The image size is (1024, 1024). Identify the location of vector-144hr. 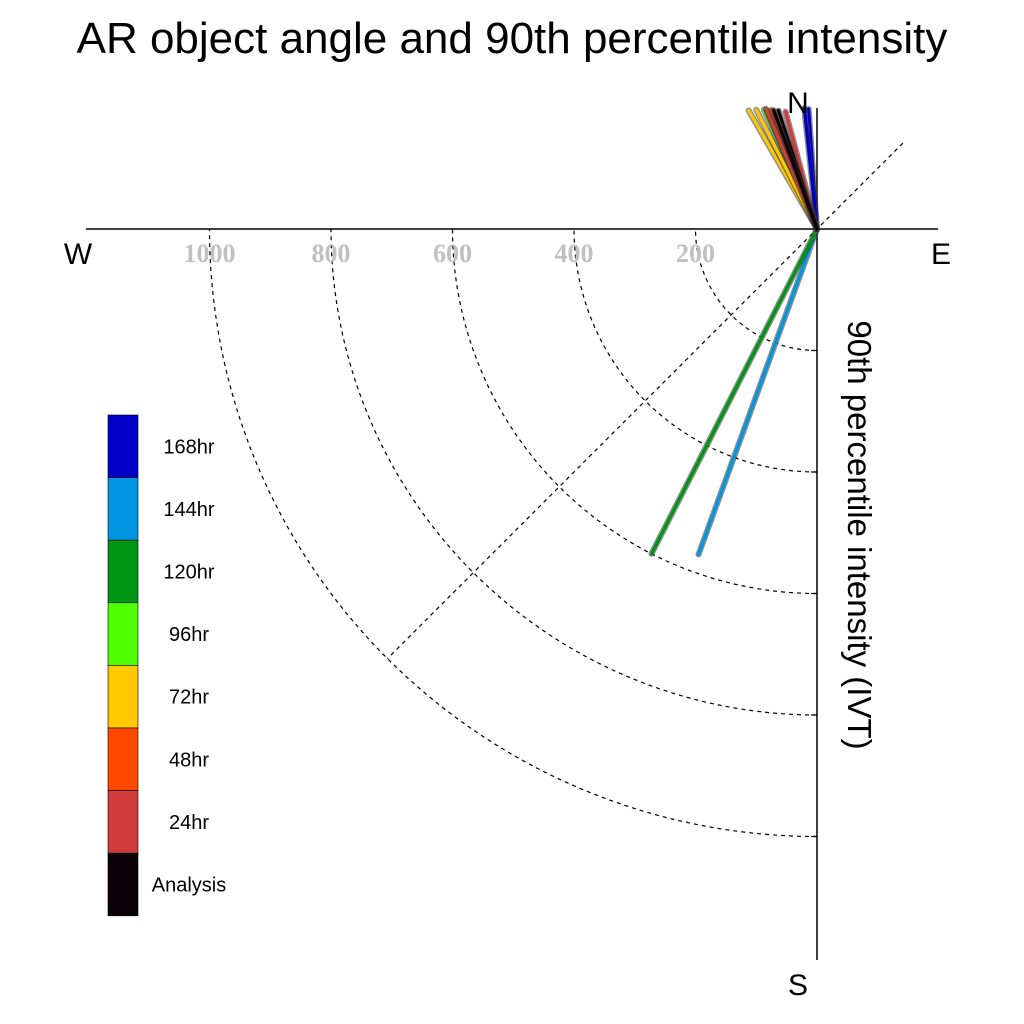
(757, 391).